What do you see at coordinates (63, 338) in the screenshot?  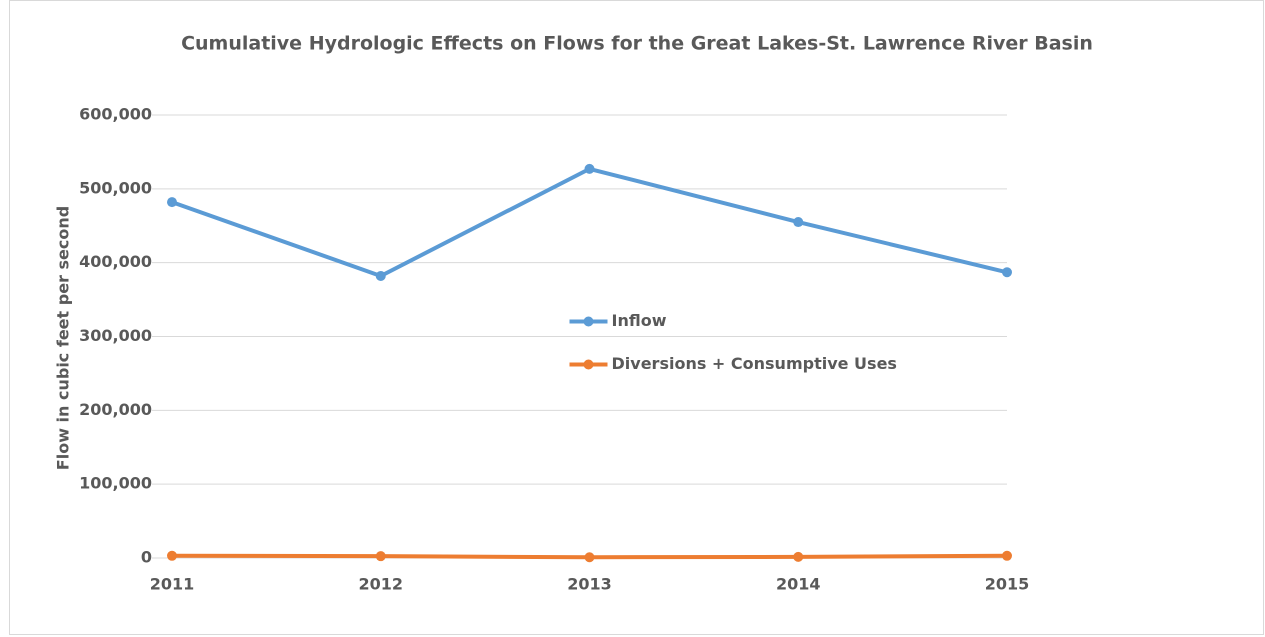 I see `y-axis-label: Flow in cubic feet per second` at bounding box center [63, 338].